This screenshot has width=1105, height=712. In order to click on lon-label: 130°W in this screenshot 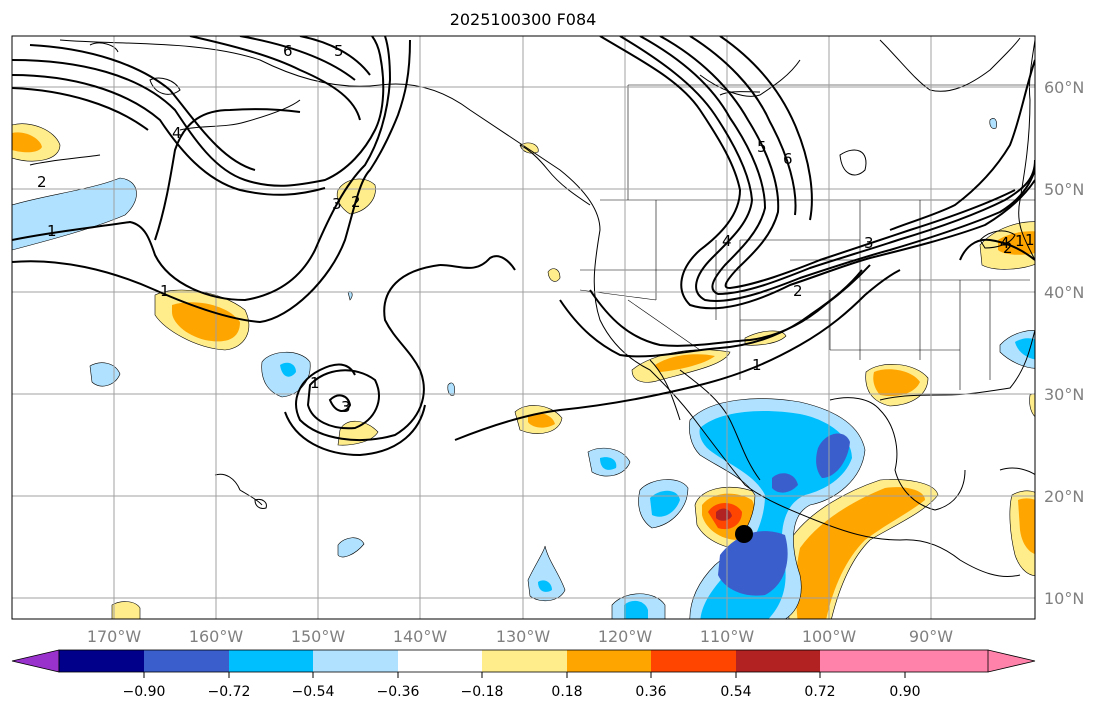, I will do `click(523, 636)`.